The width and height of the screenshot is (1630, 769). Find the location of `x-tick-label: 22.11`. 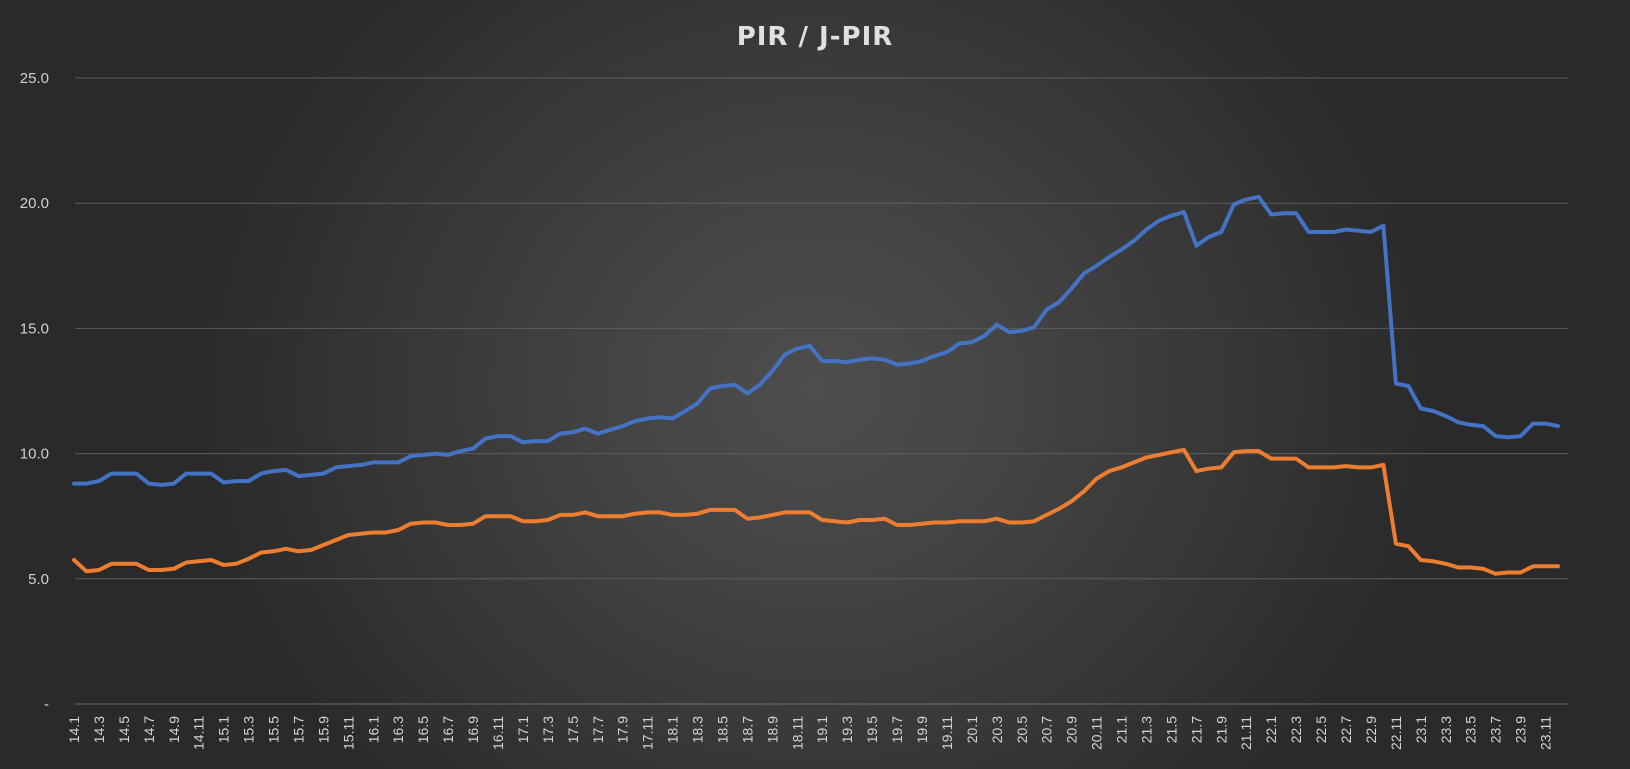

x-tick-label: 22.11 is located at coordinates (1396, 733).